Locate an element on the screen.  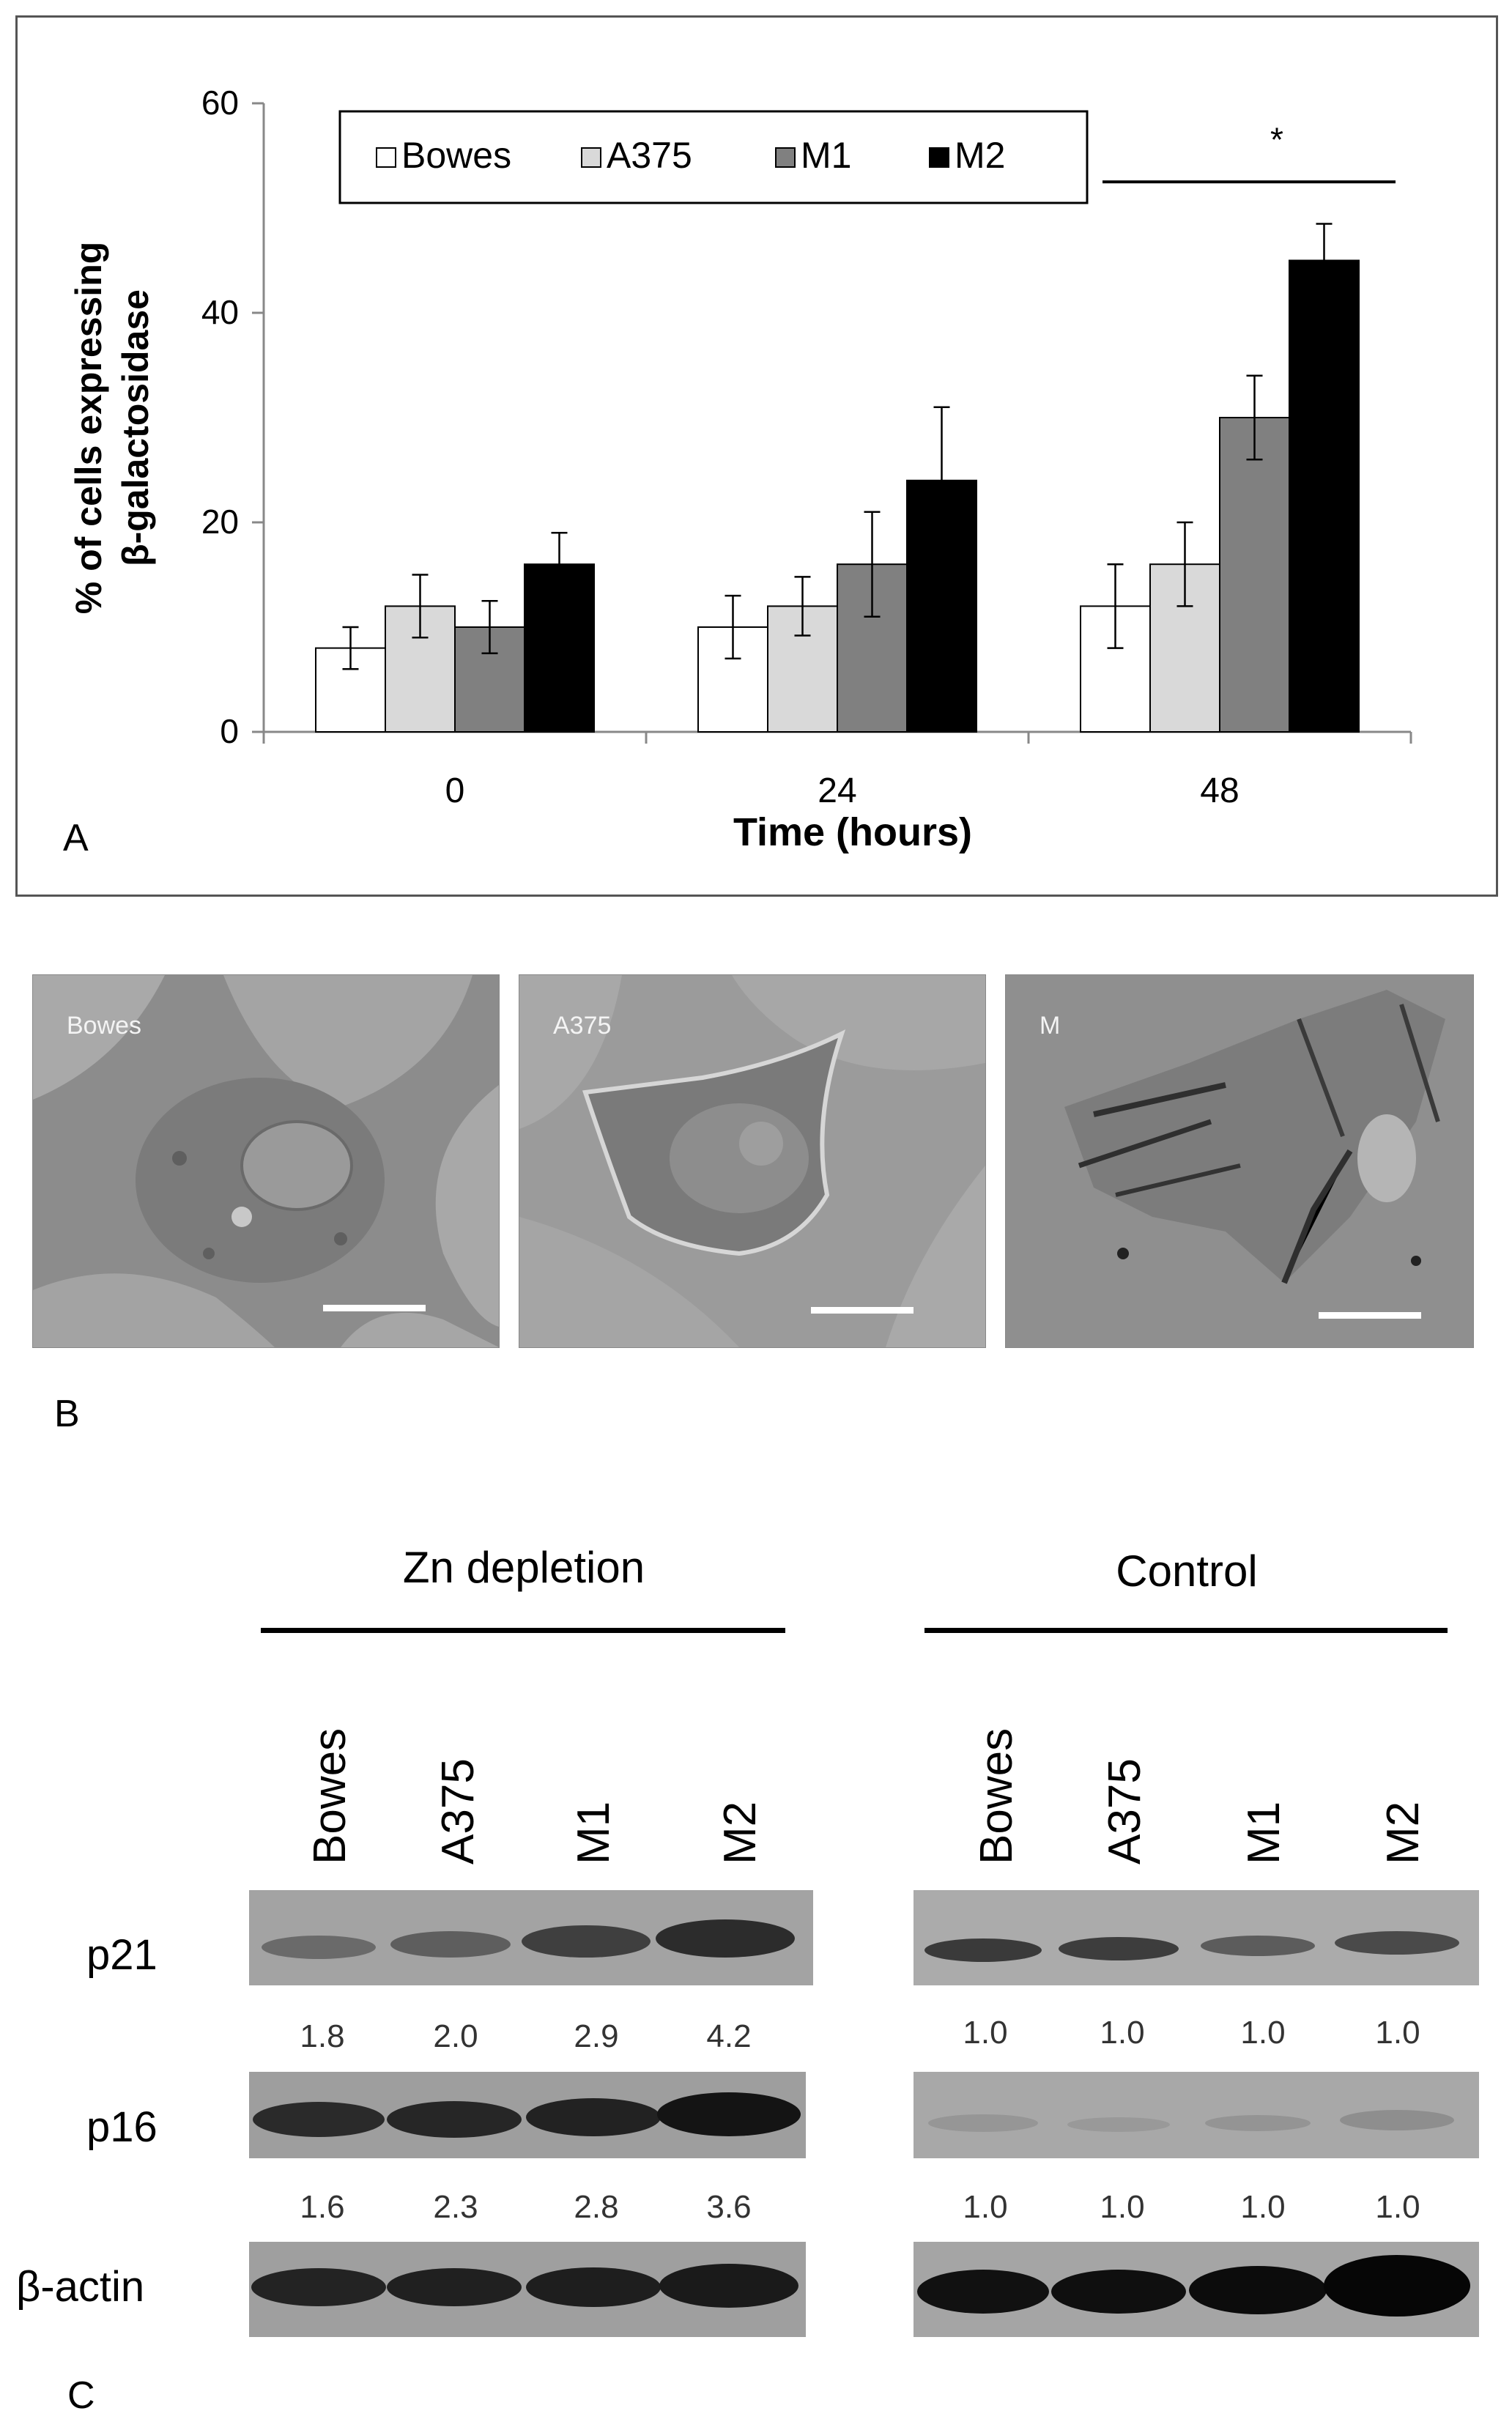
micrograph-m-image is located at coordinates (1239, 1161).